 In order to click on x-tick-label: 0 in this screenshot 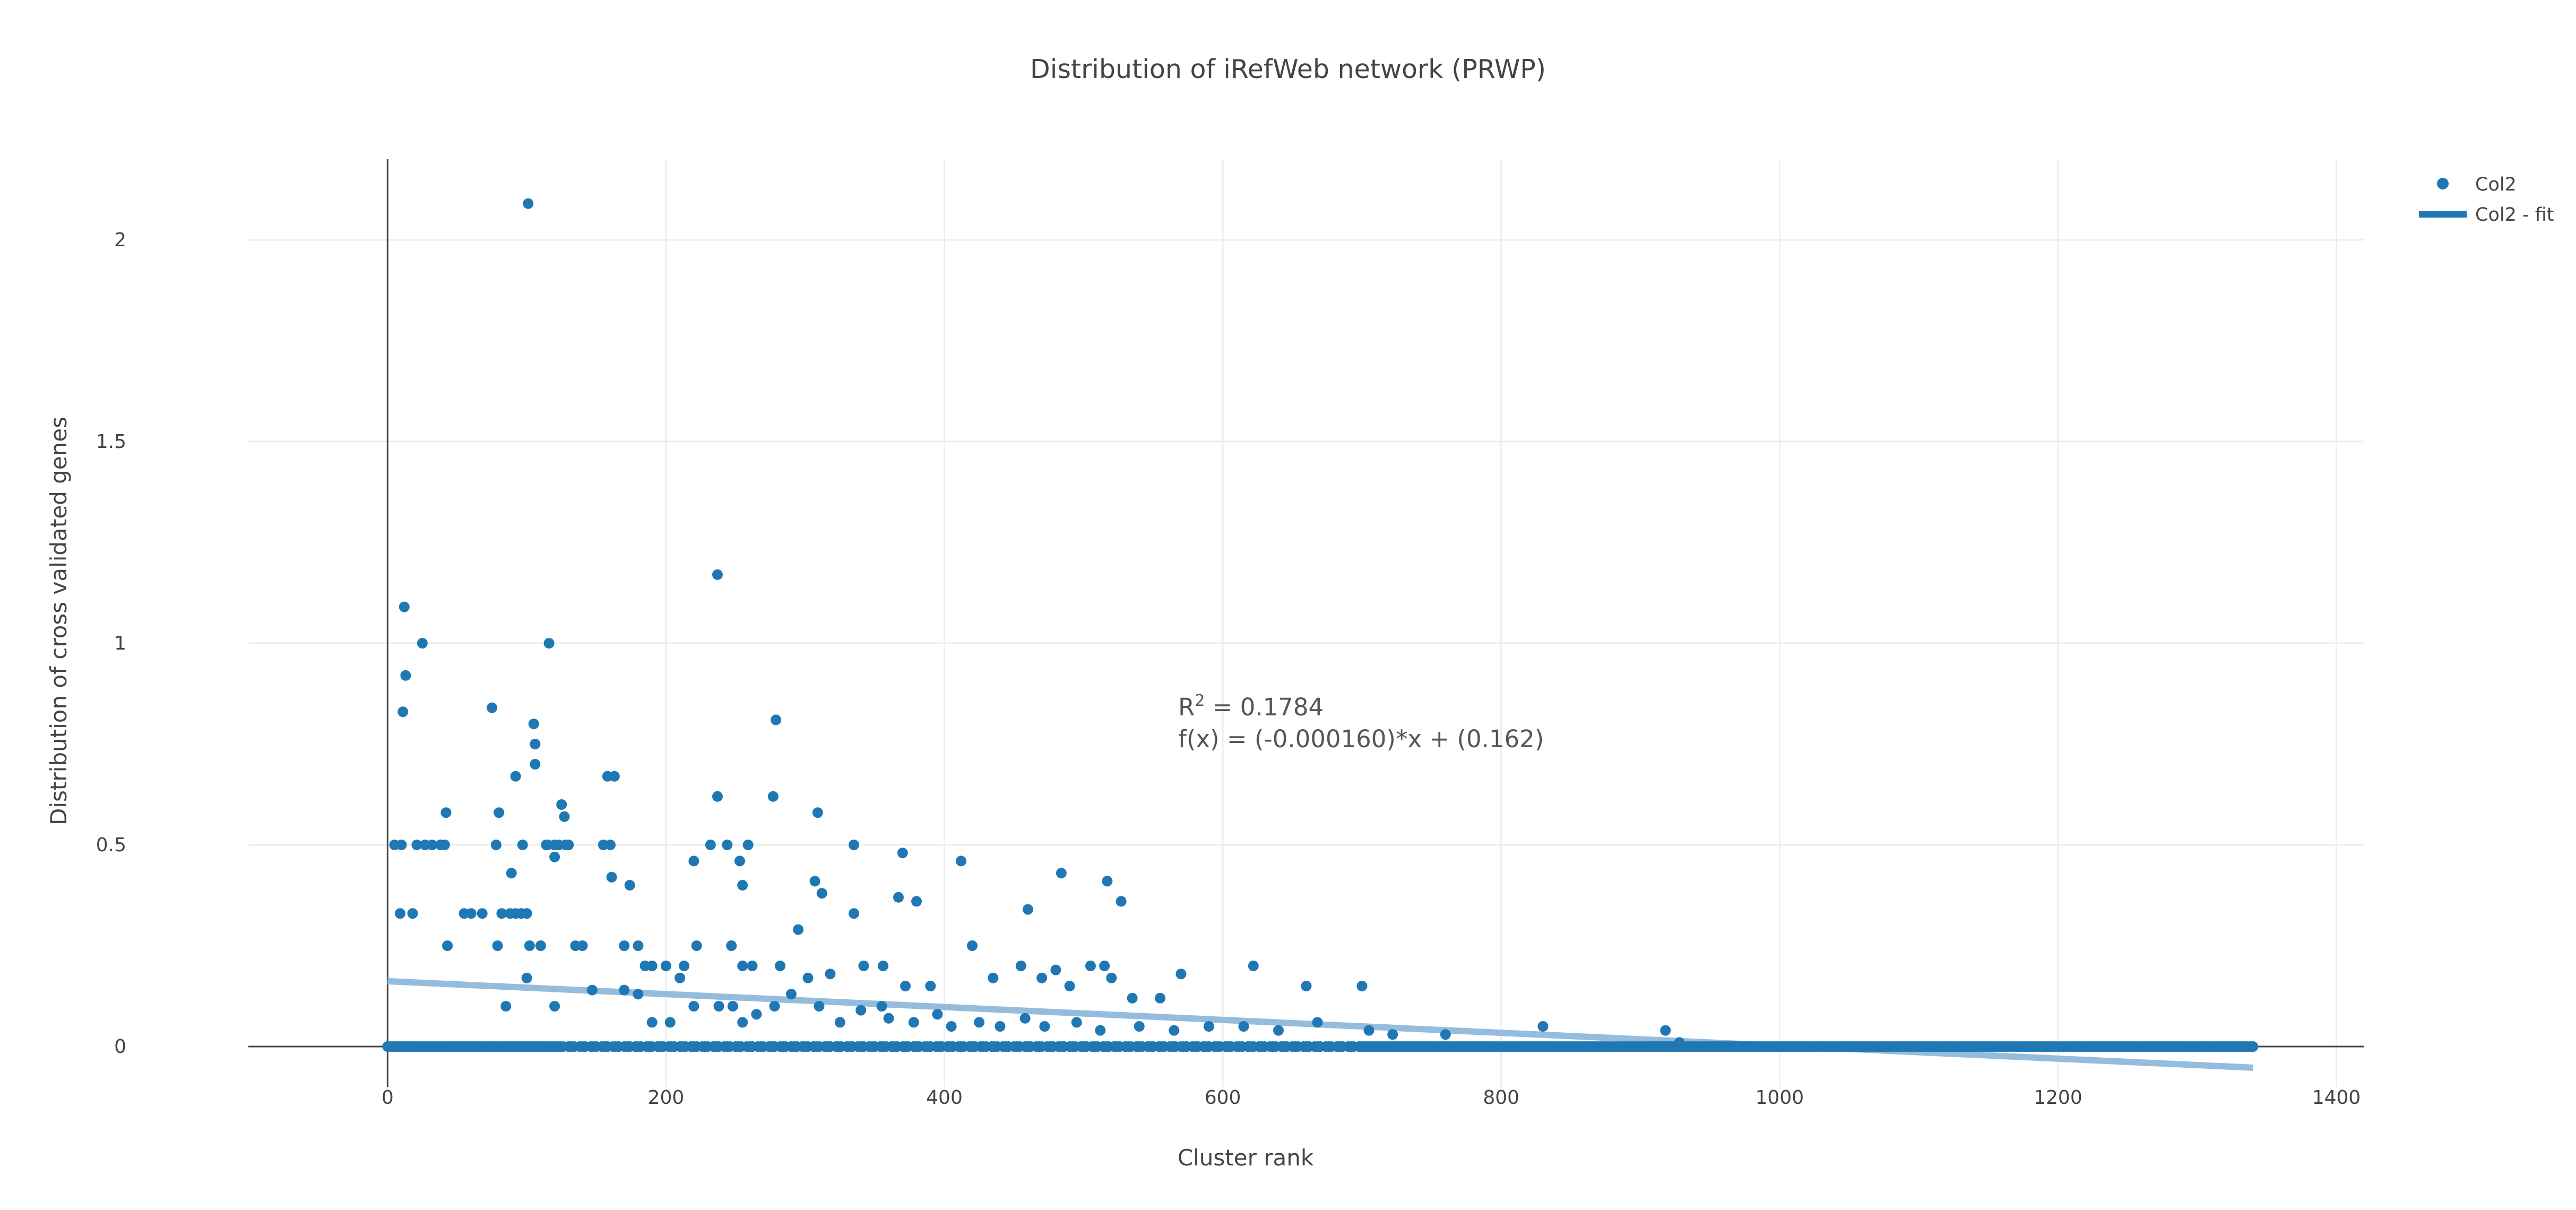, I will do `click(388, 1098)`.